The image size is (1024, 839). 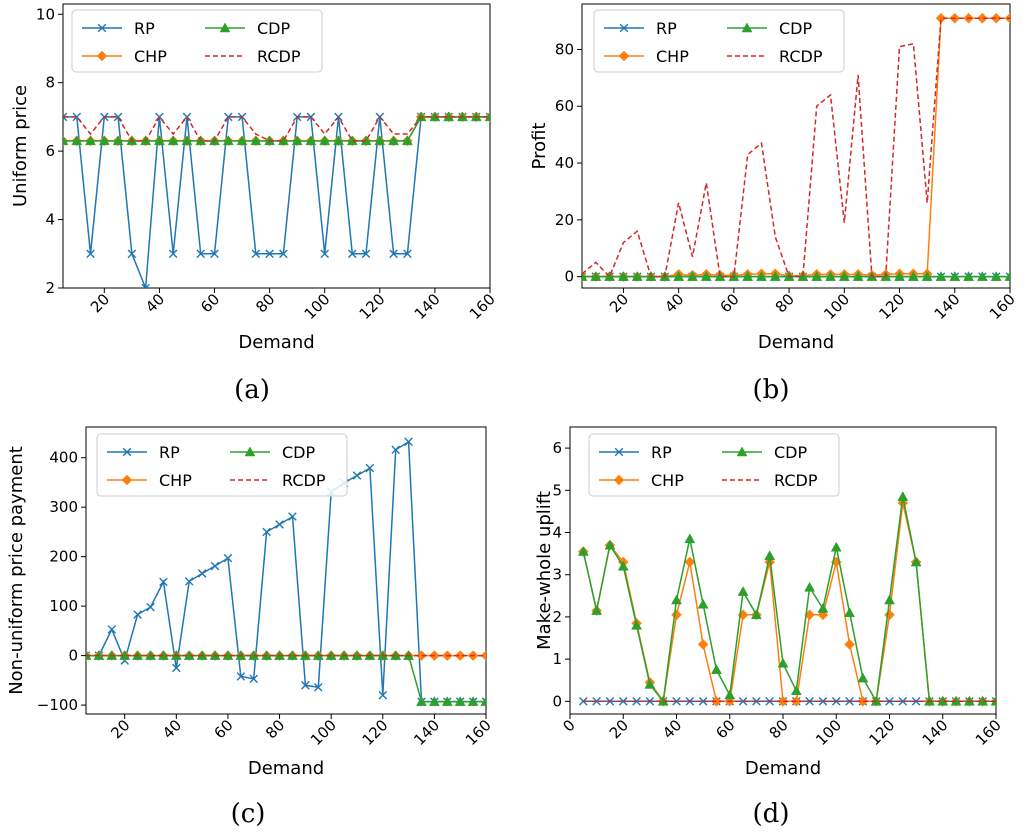 What do you see at coordinates (557, 490) in the screenshot?
I see `y-tick-label: 5` at bounding box center [557, 490].